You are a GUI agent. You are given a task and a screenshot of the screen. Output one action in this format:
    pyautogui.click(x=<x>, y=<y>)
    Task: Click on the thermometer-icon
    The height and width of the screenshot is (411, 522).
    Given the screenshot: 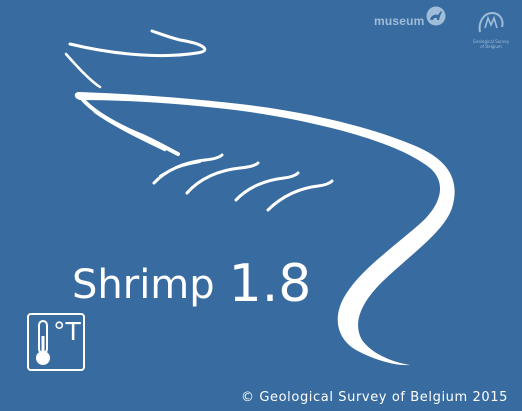 What is the action you would take?
    pyautogui.click(x=43, y=342)
    